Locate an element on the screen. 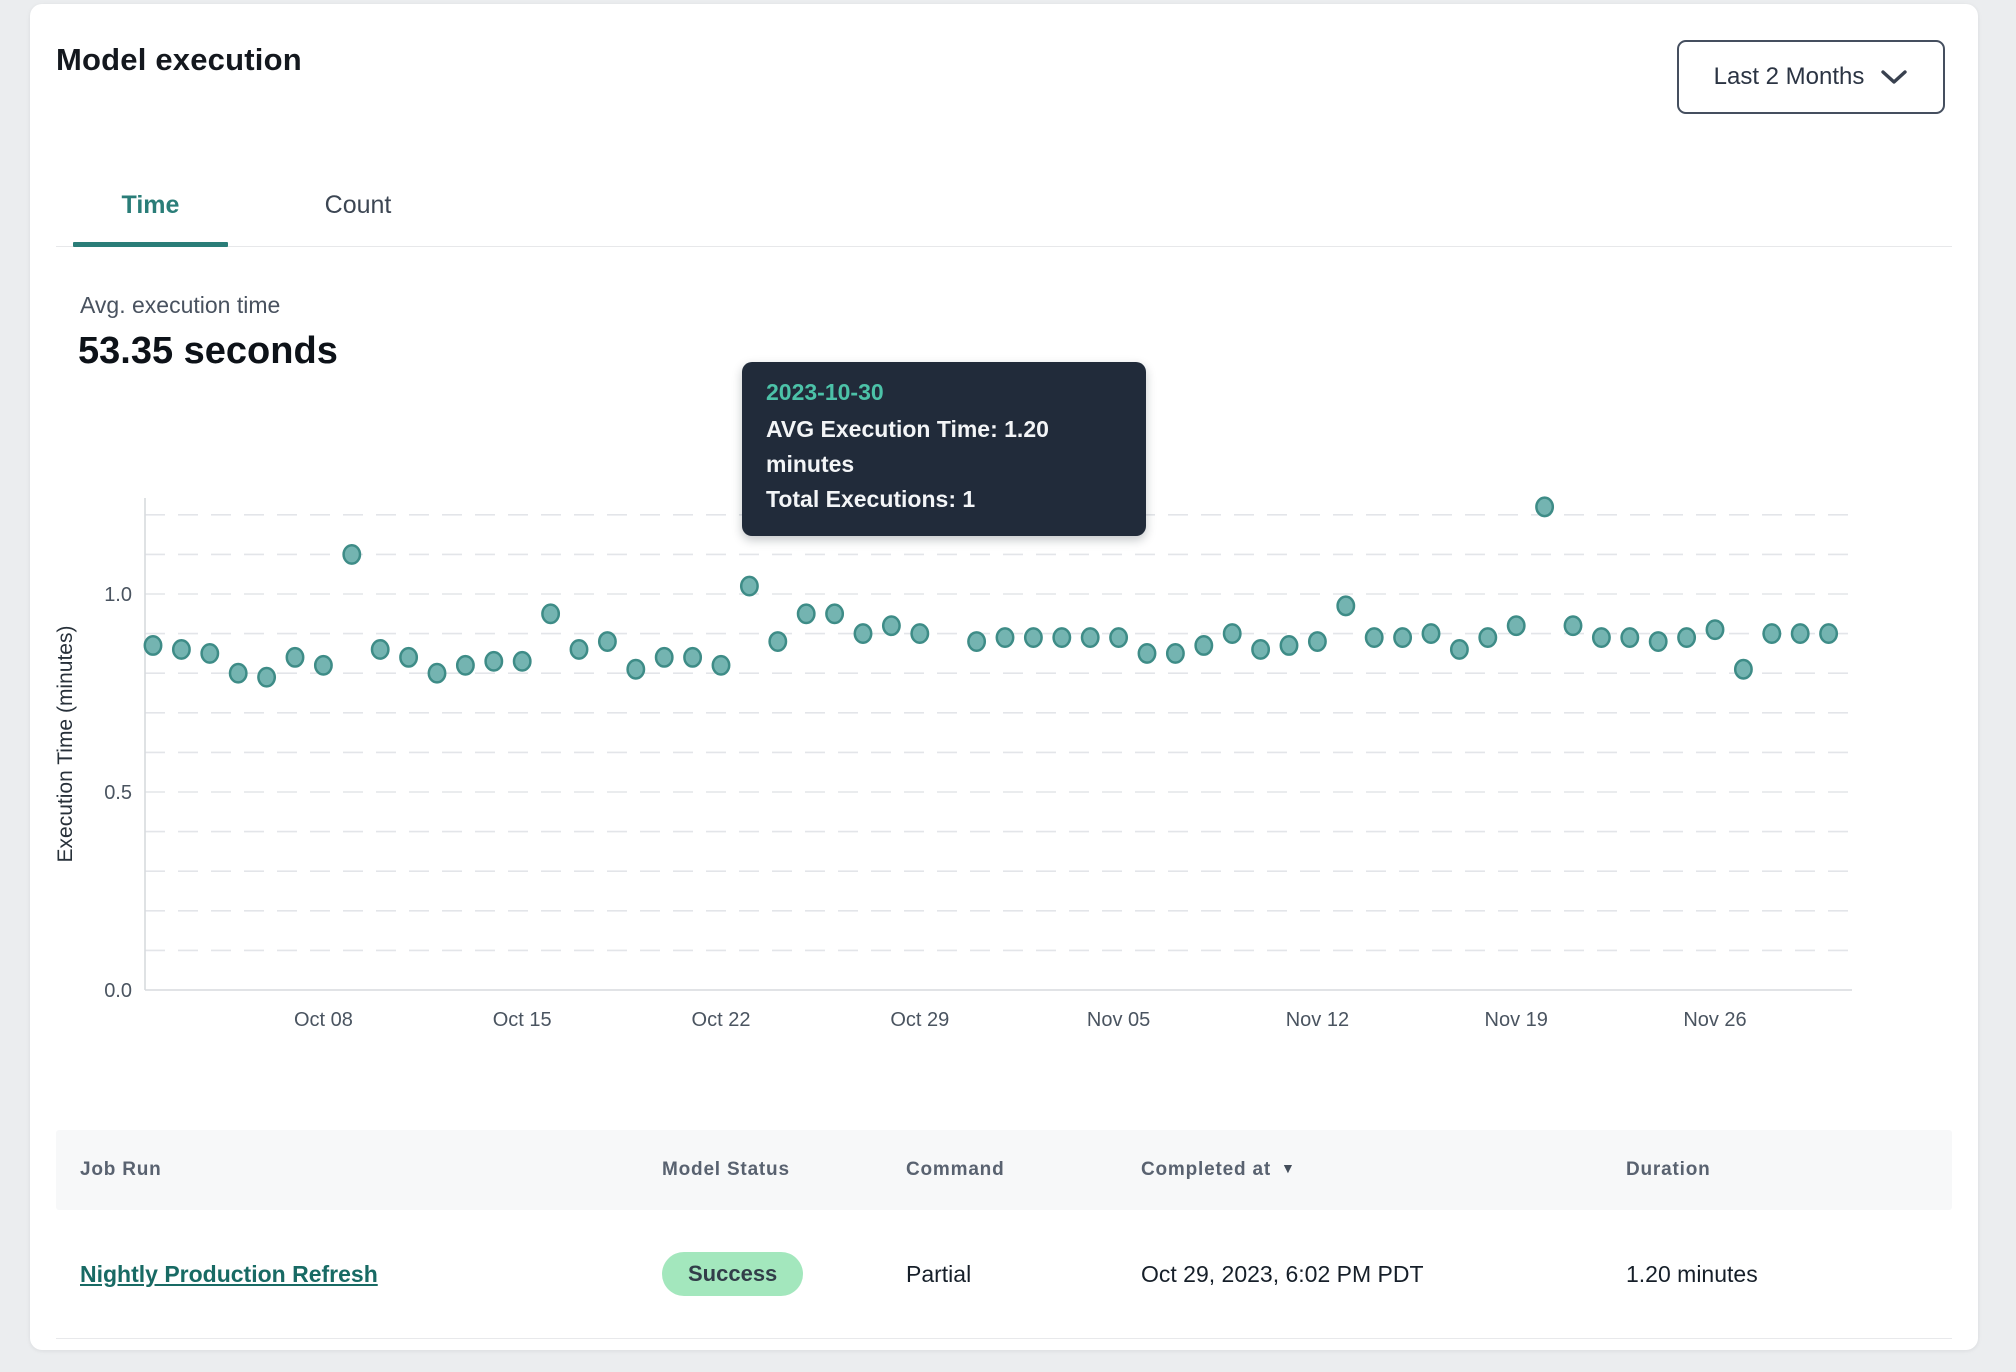  column-header-model-status: Model Status is located at coordinates (726, 1169).